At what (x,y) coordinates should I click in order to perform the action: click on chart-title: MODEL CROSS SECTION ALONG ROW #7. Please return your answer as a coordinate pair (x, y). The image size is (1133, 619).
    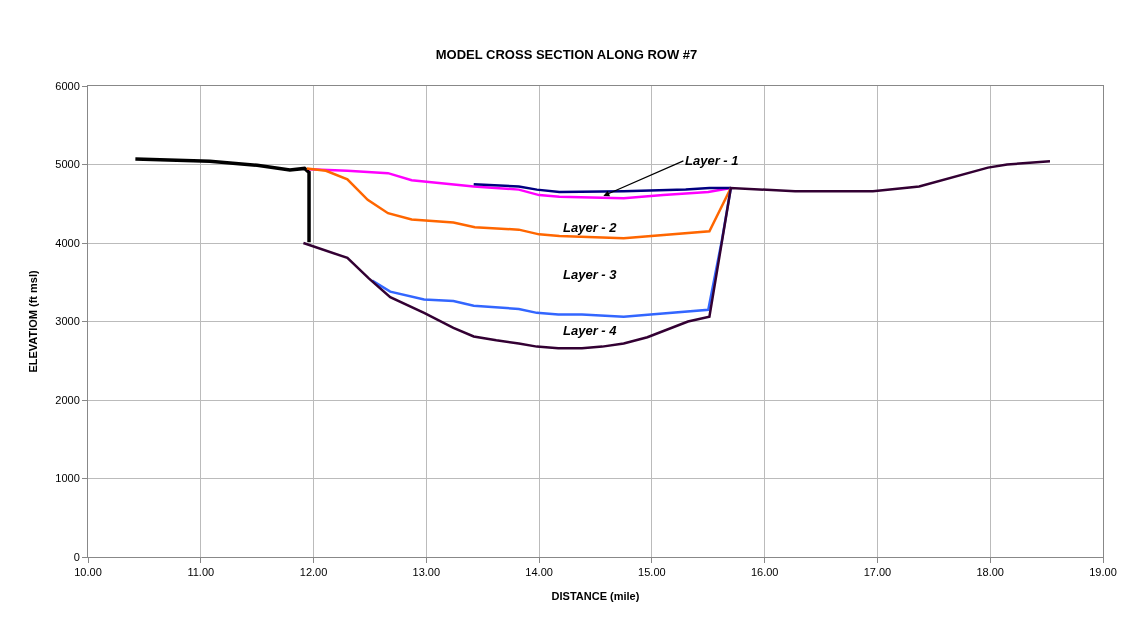
    Looking at the image, I should click on (566, 54).